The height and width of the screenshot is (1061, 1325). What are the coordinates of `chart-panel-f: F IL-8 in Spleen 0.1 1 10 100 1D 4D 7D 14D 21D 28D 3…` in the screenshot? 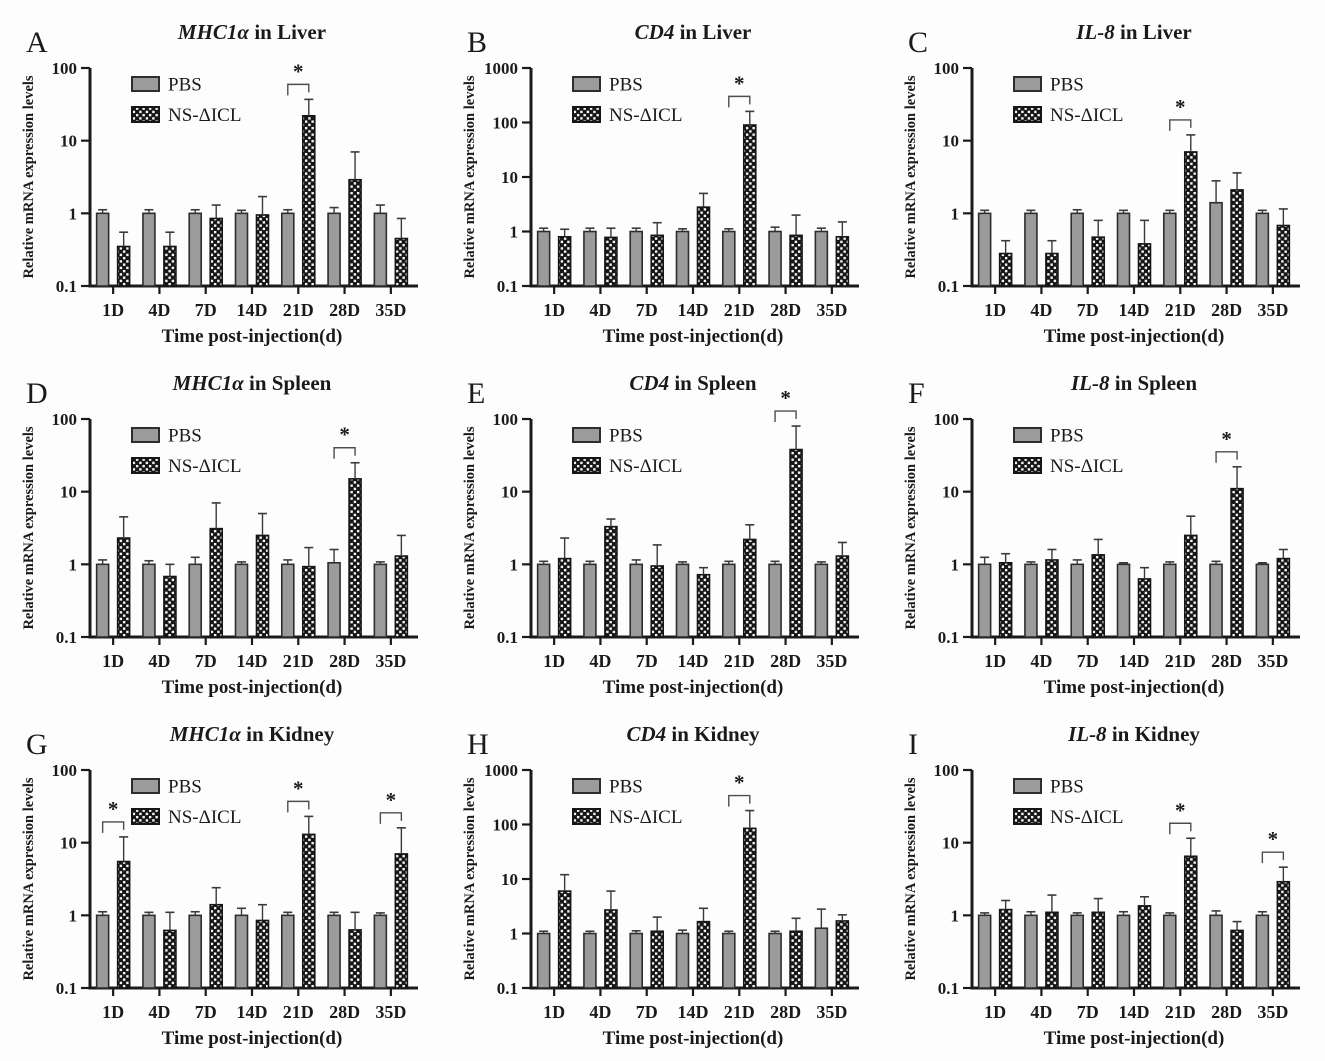 It's located at (1104, 532).